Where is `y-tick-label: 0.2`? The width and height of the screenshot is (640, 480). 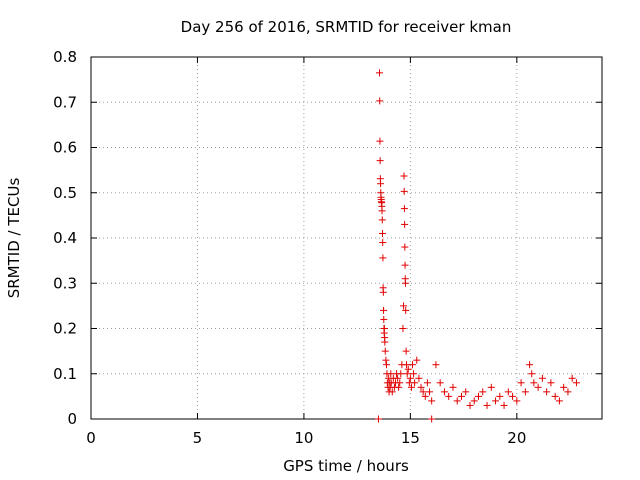 y-tick-label: 0.2 is located at coordinates (65, 329).